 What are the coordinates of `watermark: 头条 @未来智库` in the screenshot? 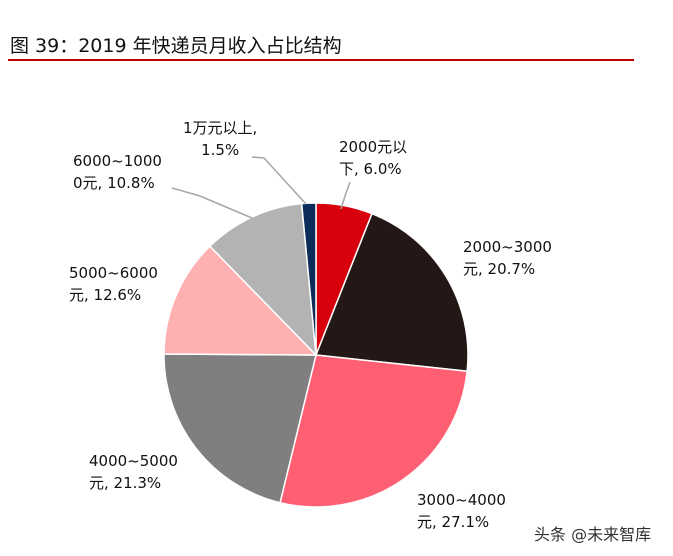 It's located at (593, 534).